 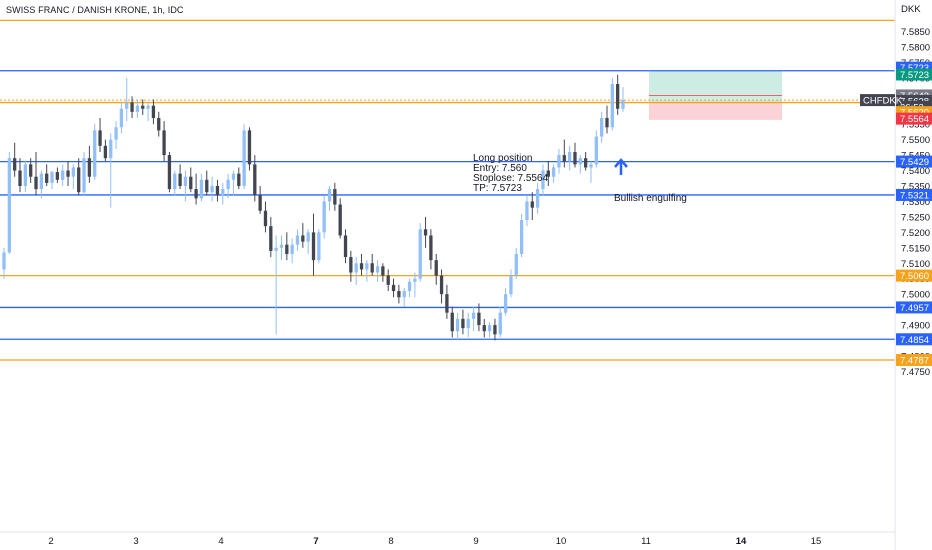 What do you see at coordinates (715, 111) in the screenshot?
I see `stop-loss-zone` at bounding box center [715, 111].